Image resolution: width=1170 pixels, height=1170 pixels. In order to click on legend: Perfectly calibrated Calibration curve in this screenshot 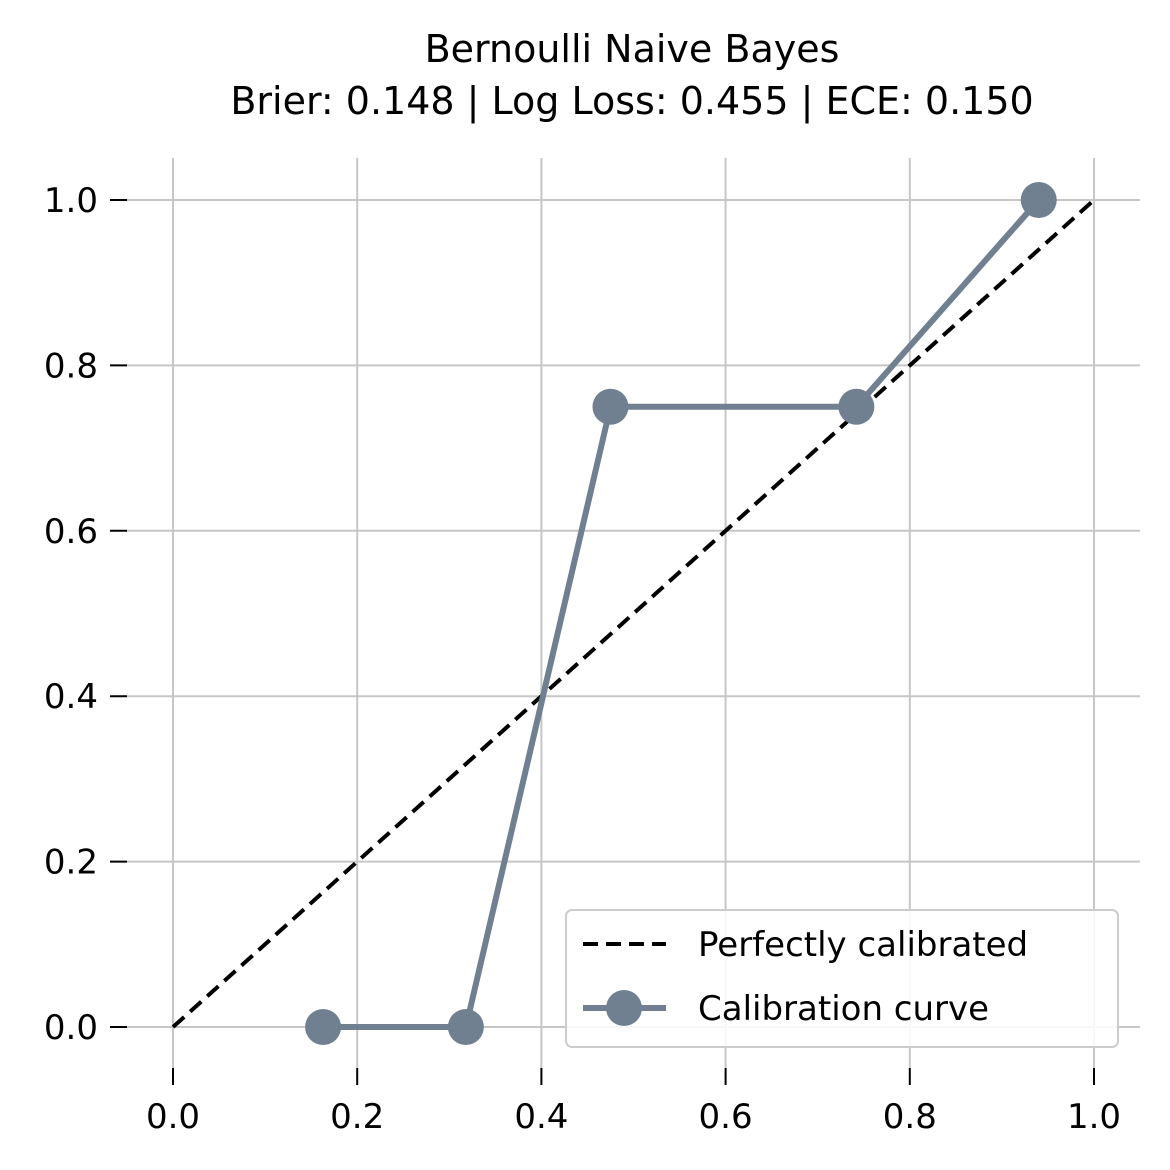, I will do `click(842, 978)`.